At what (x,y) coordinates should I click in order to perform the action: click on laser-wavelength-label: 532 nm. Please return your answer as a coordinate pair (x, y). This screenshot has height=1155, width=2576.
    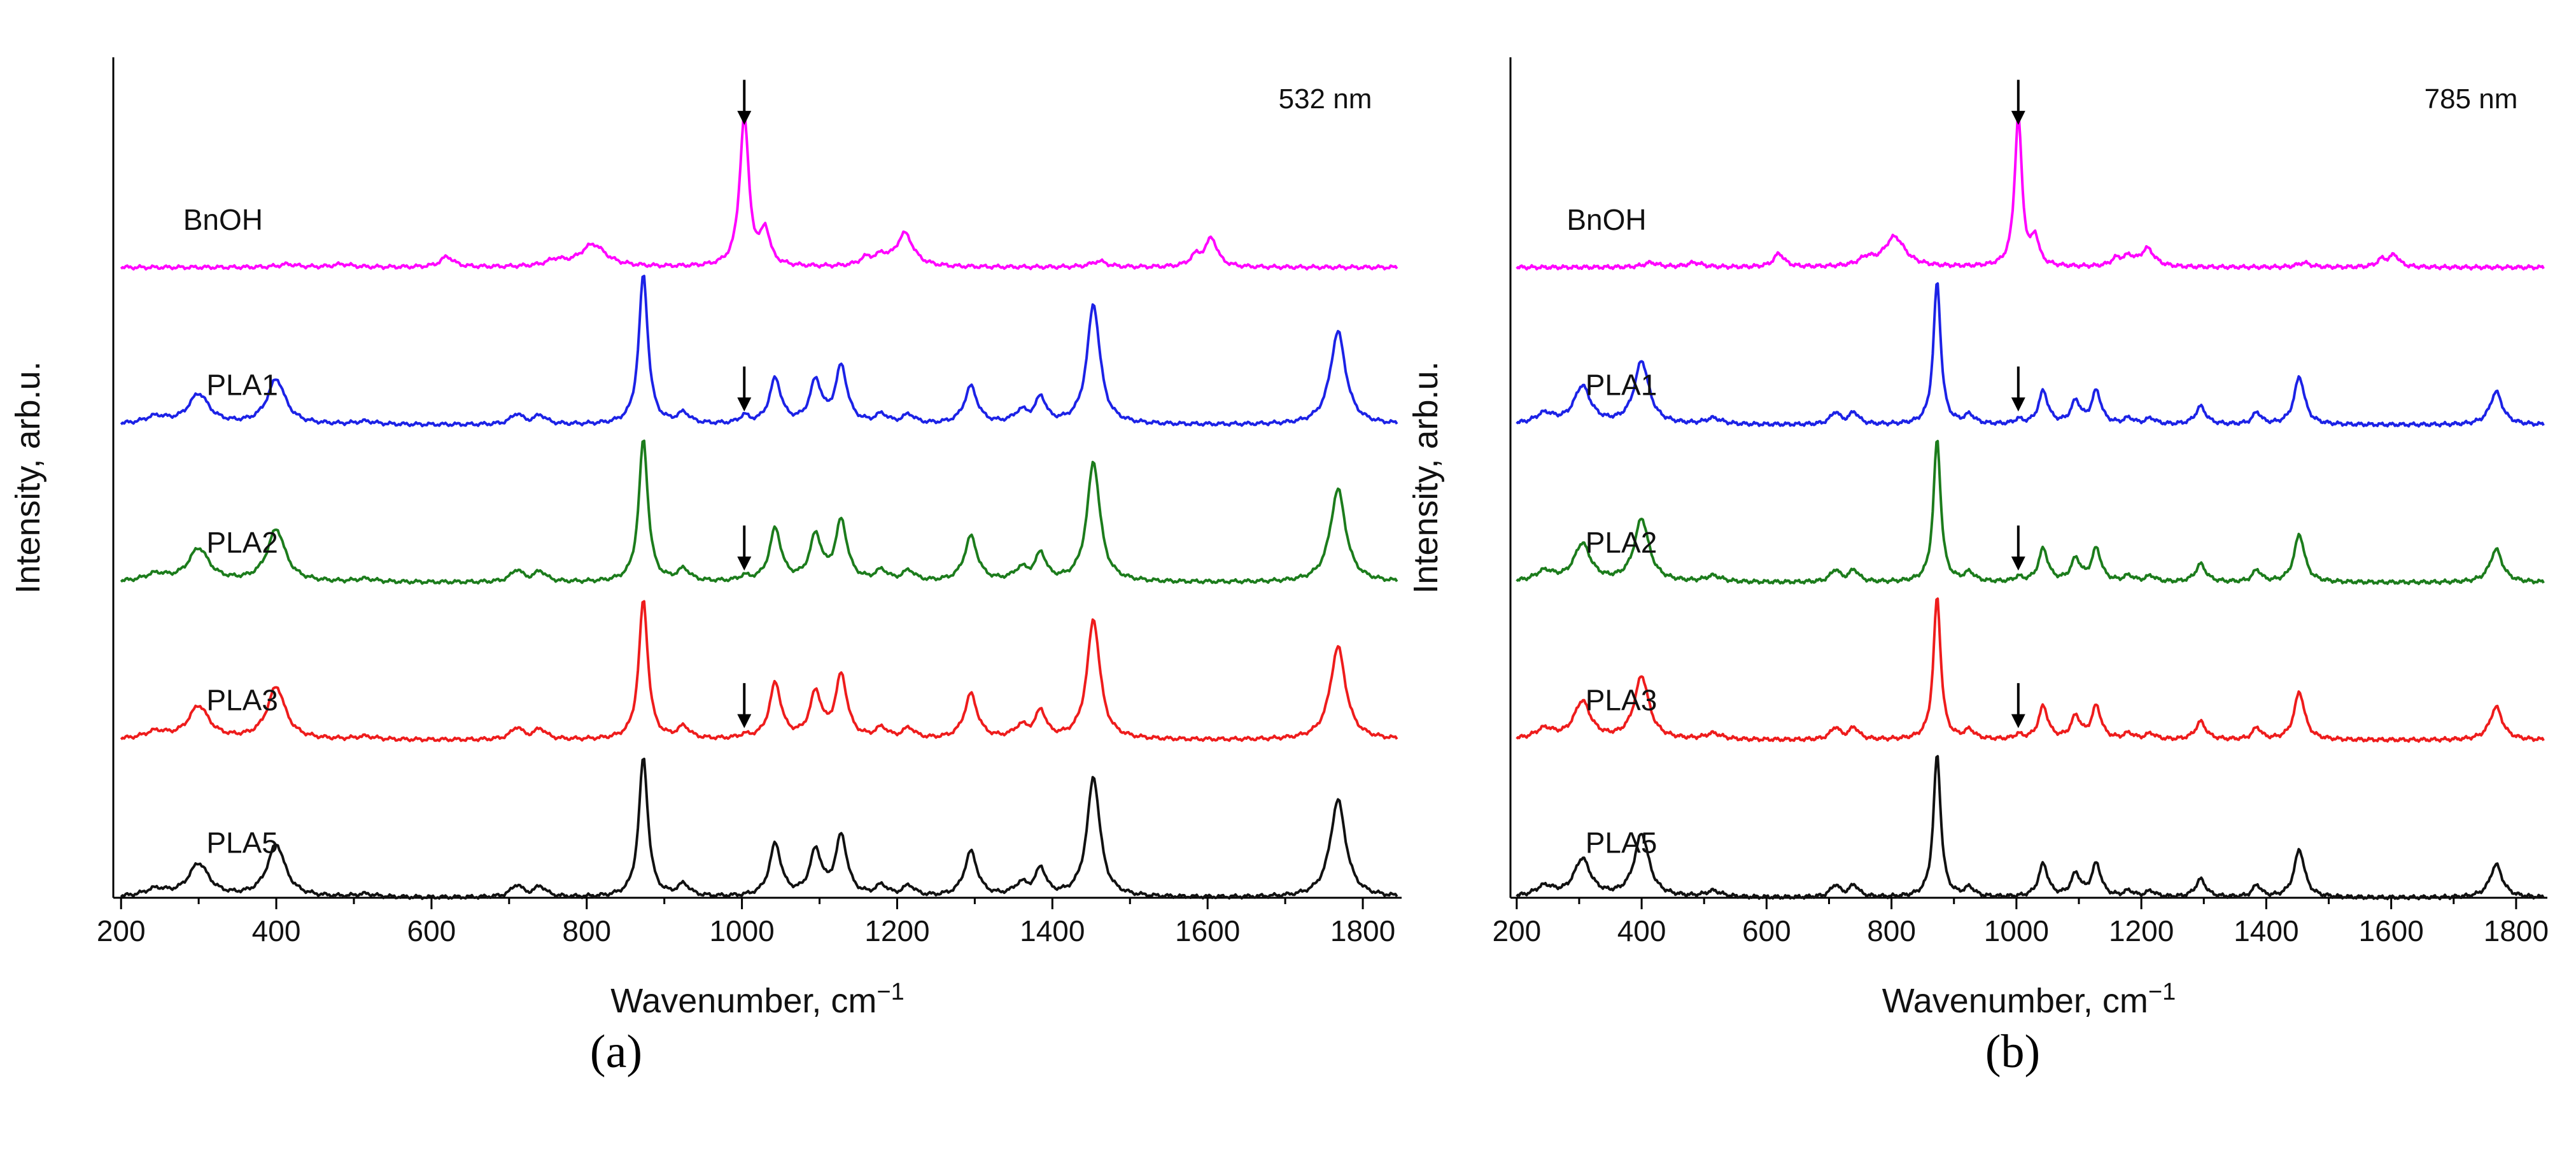
    Looking at the image, I should click on (1326, 99).